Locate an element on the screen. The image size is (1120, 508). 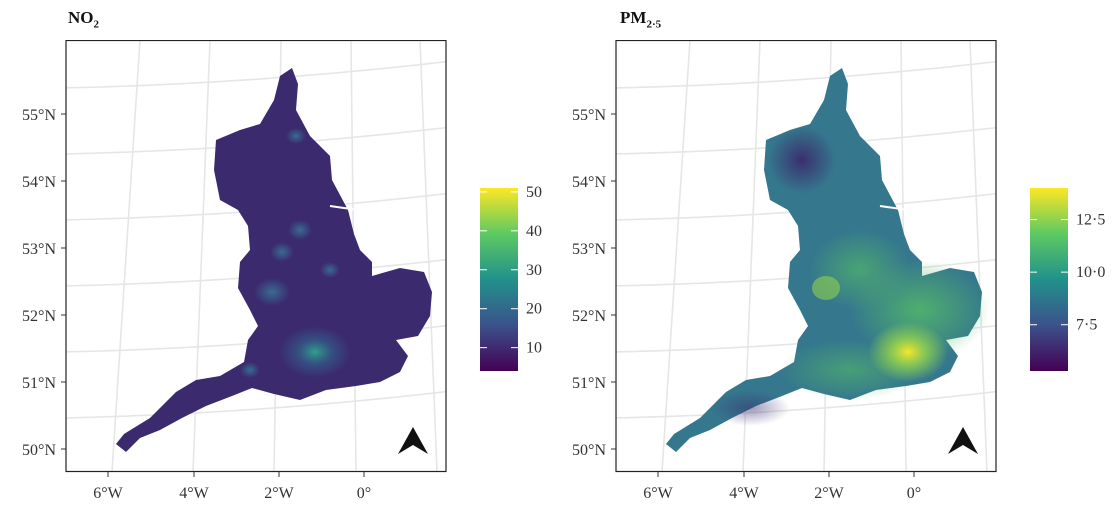
legend-tick-label: 10·0 is located at coordinates (1090, 272).